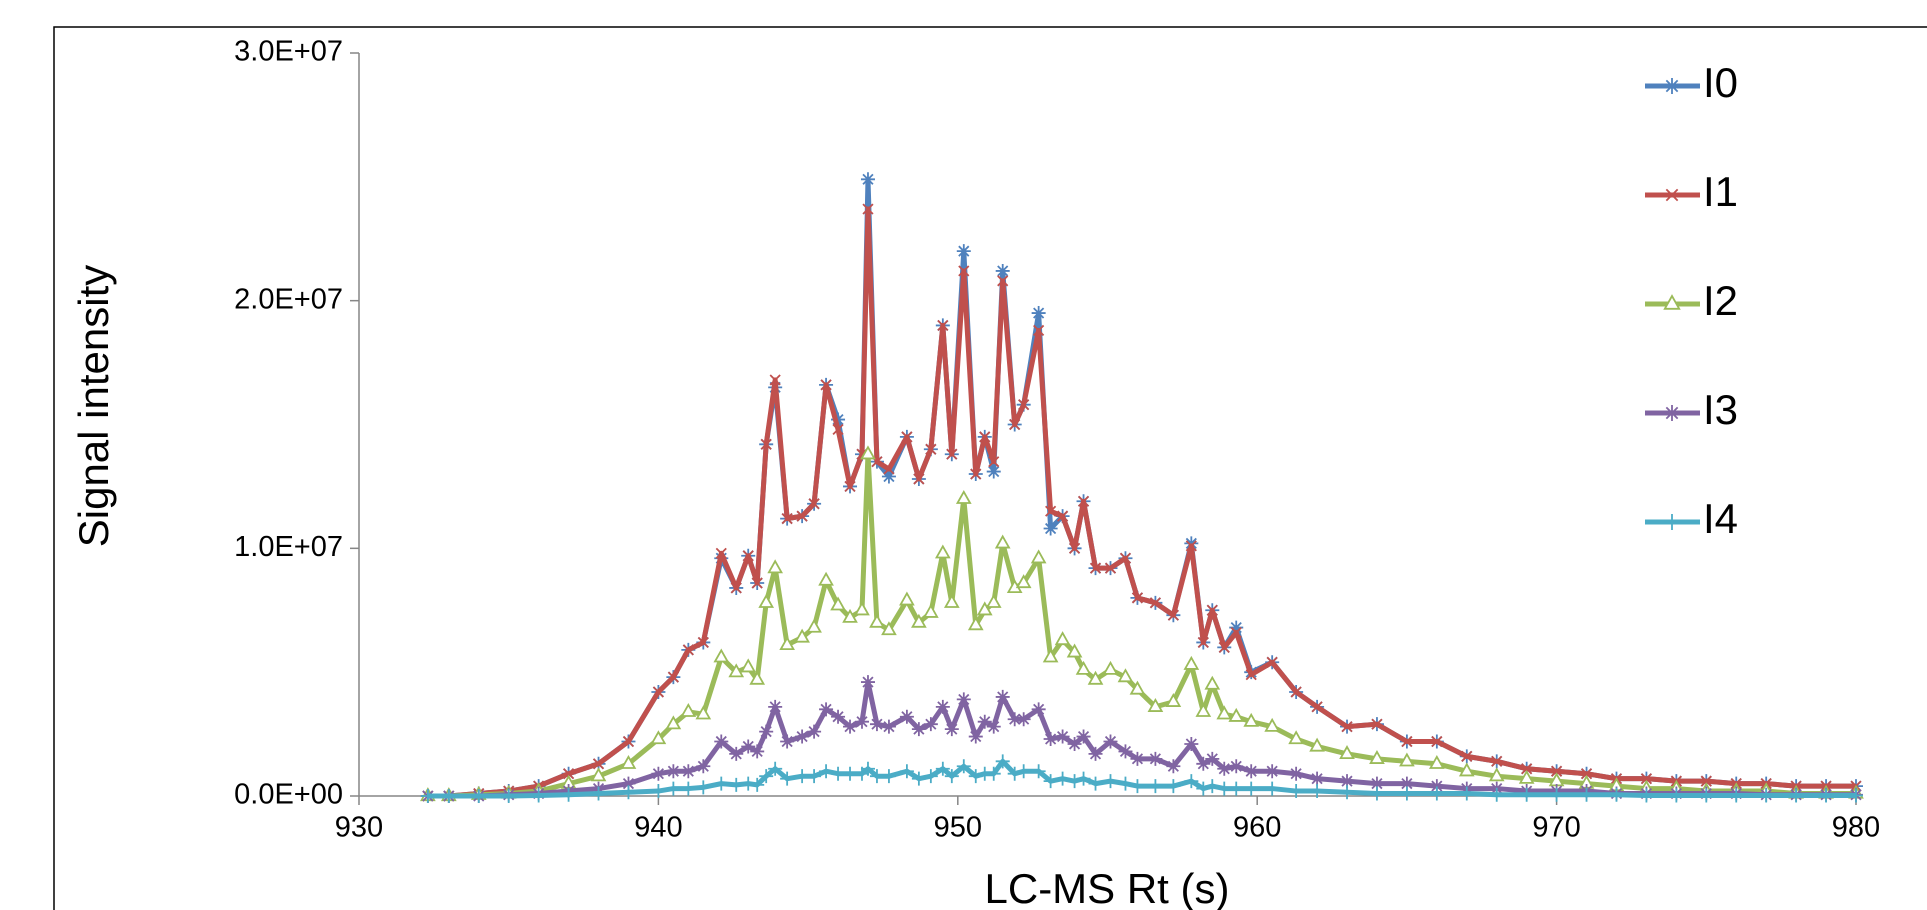  I want to click on y-tick-label: 1.0E+07, so click(288, 547).